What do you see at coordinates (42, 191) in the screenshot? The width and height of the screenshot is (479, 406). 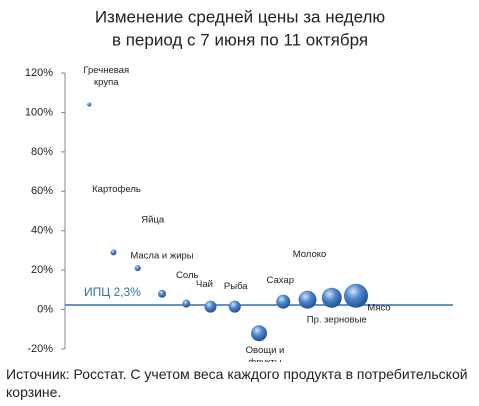 I see `y-tick-label: 60%` at bounding box center [42, 191].